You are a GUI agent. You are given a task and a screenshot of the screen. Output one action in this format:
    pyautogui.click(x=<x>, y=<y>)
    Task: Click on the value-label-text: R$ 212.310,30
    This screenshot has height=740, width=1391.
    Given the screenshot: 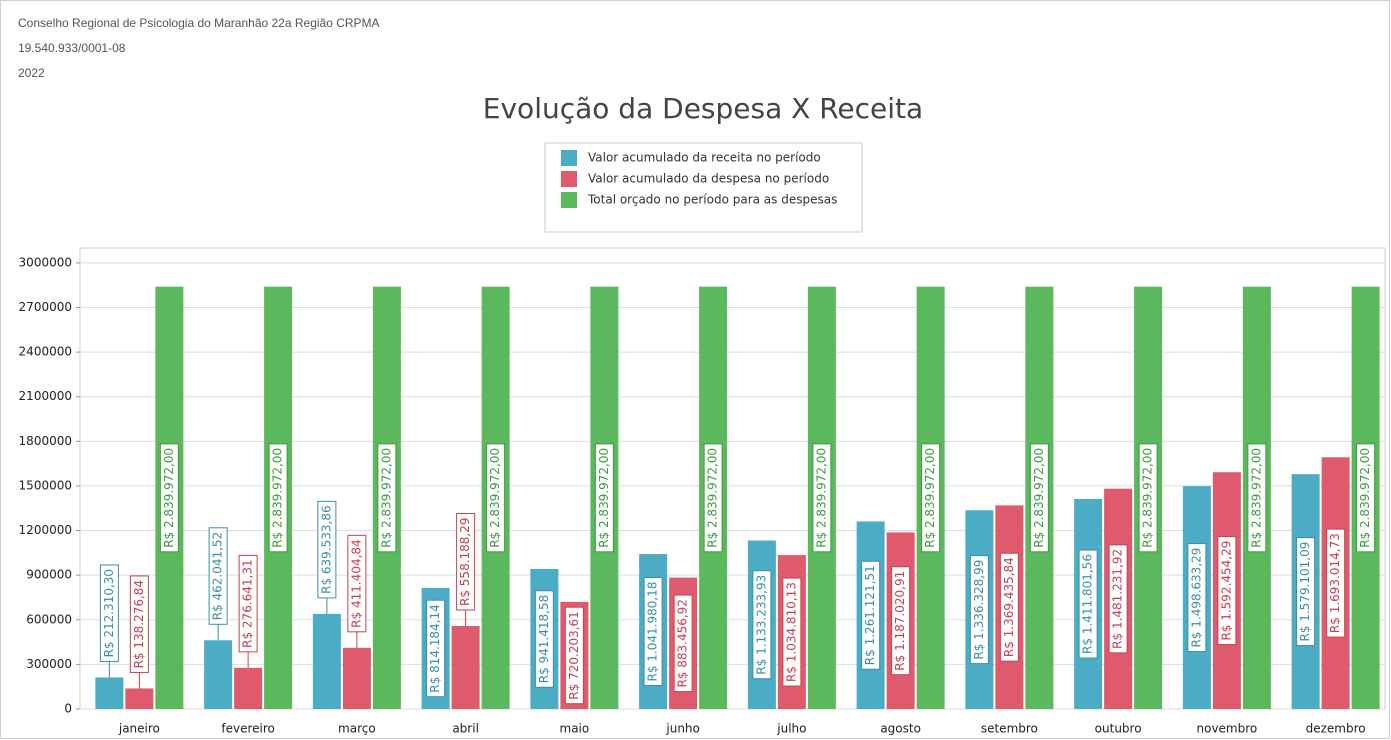 What is the action you would take?
    pyautogui.click(x=109, y=613)
    